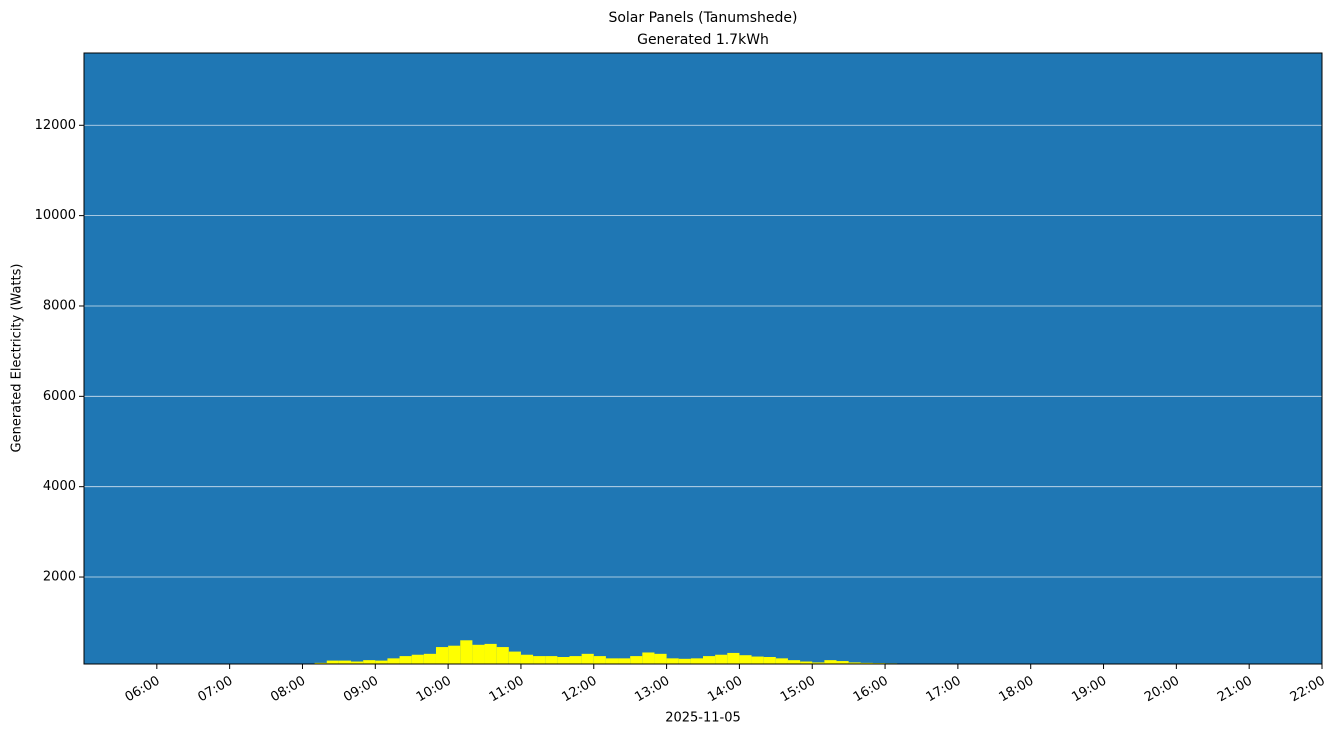 Image resolution: width=1333 pixels, height=736 pixels. I want to click on x-tick-label: 19:00, so click(1089, 690).